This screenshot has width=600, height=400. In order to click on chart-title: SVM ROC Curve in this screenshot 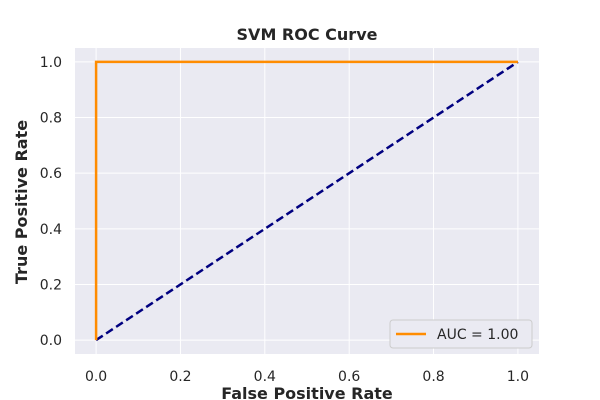, I will do `click(307, 34)`.